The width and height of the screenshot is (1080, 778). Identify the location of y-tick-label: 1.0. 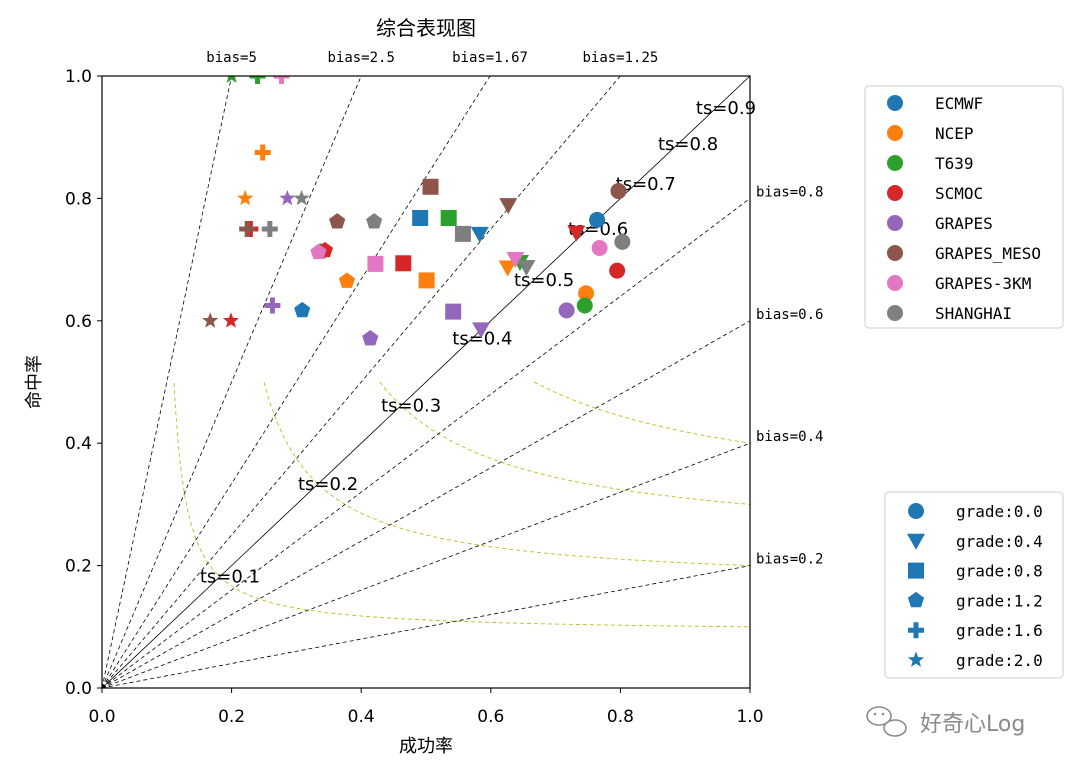
(78, 77).